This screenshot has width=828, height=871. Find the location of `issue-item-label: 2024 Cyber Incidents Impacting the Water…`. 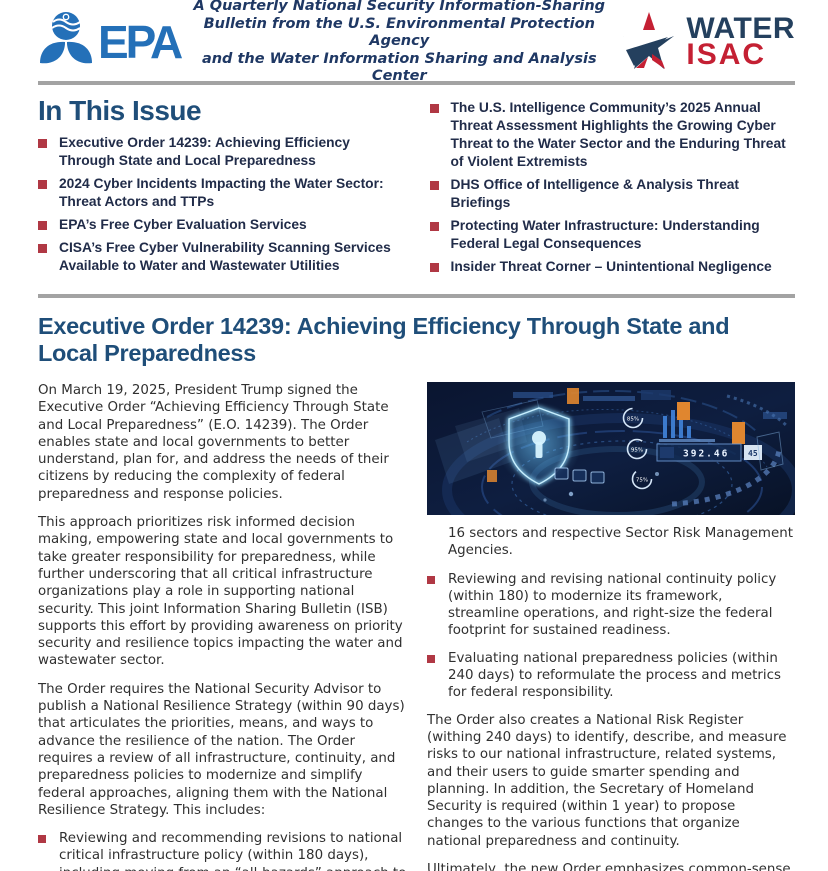

issue-item-label: 2024 Cyber Incidents Impacting the Water… is located at coordinates (221, 192).